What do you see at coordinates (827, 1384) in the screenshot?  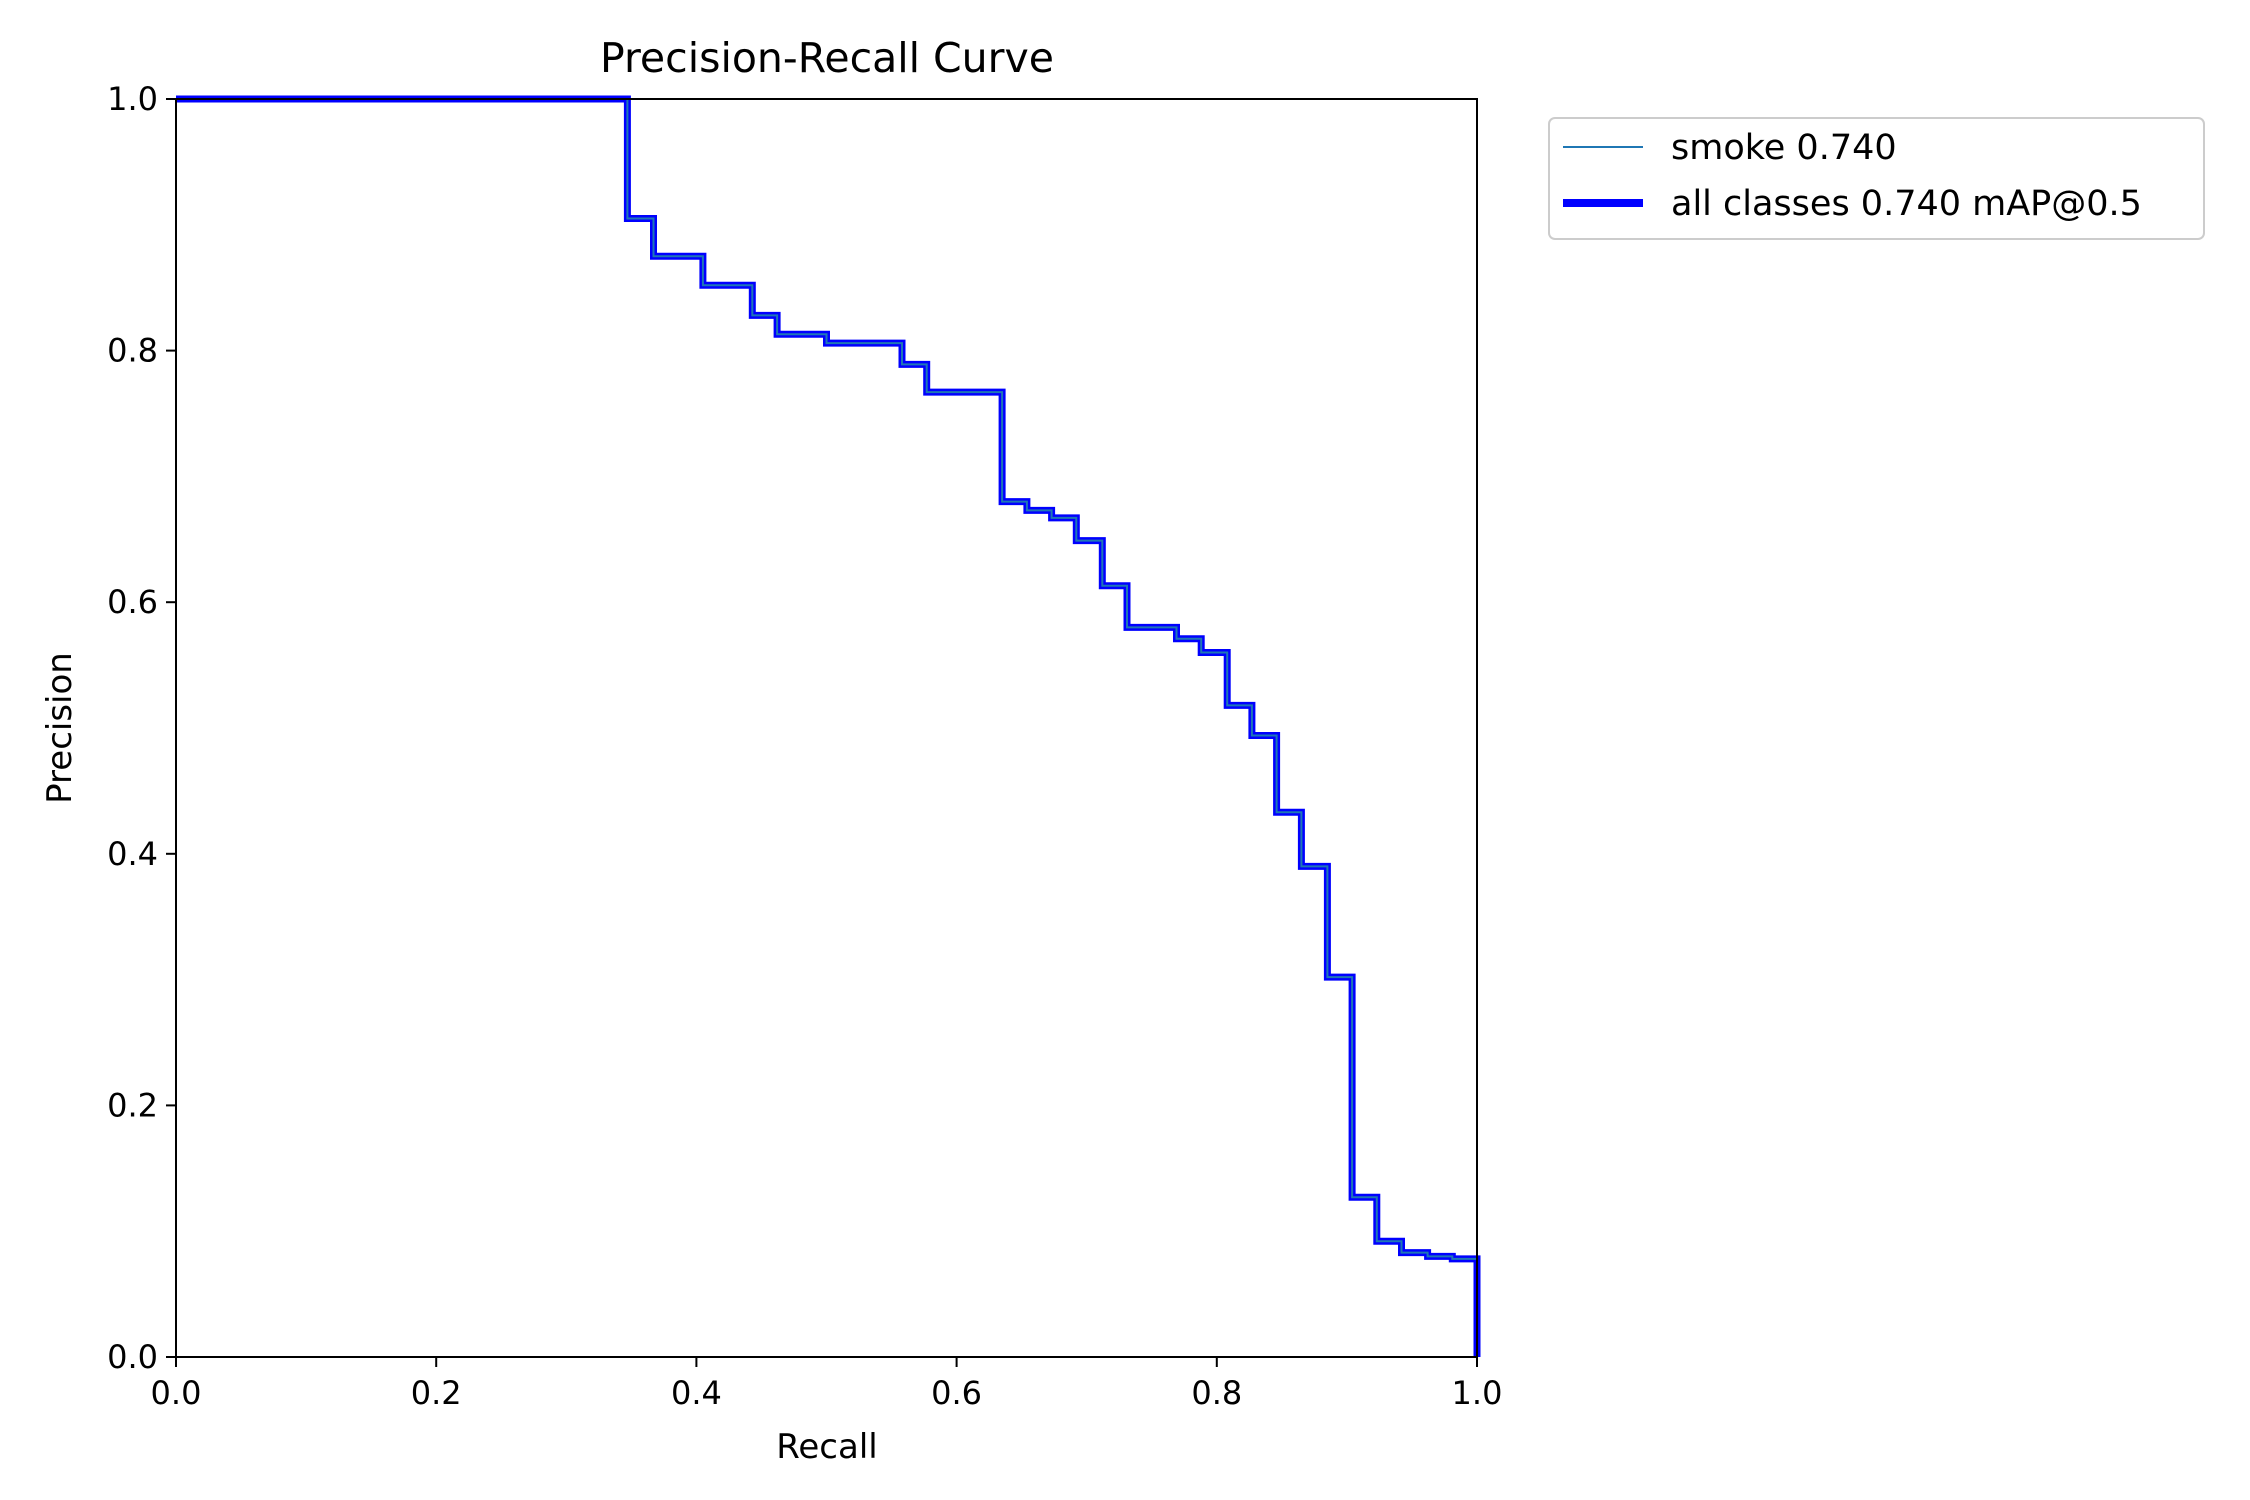 I see `x-axis-ticks: 0.0 0.2 0.4 0.6 0.8 1.0` at bounding box center [827, 1384].